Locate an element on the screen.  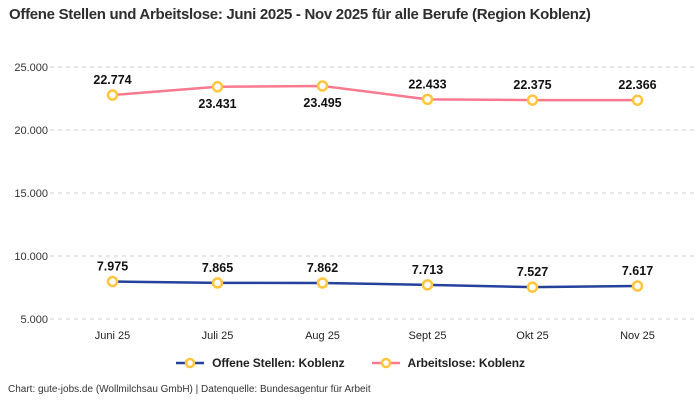
legend-marker-offene-stellen-icon is located at coordinates (190, 363).